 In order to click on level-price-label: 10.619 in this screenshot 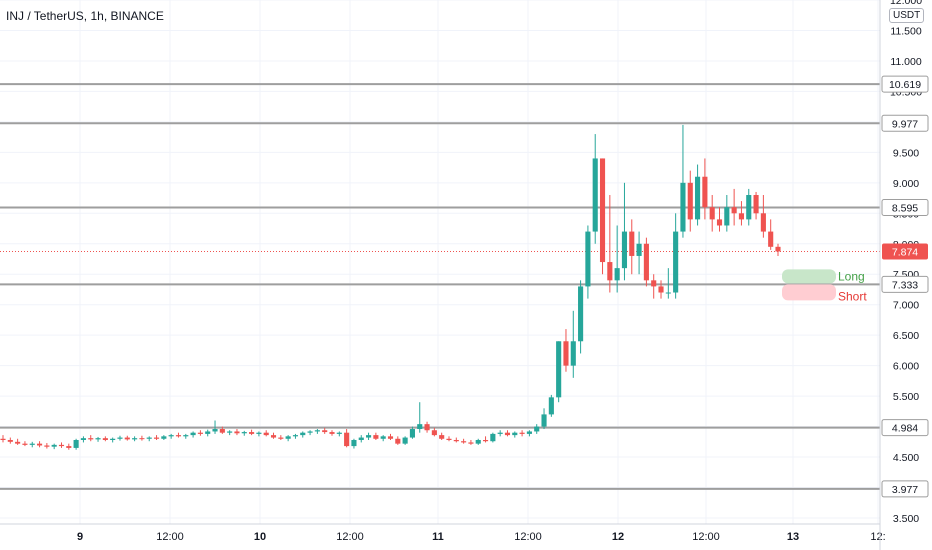, I will do `click(905, 85)`.